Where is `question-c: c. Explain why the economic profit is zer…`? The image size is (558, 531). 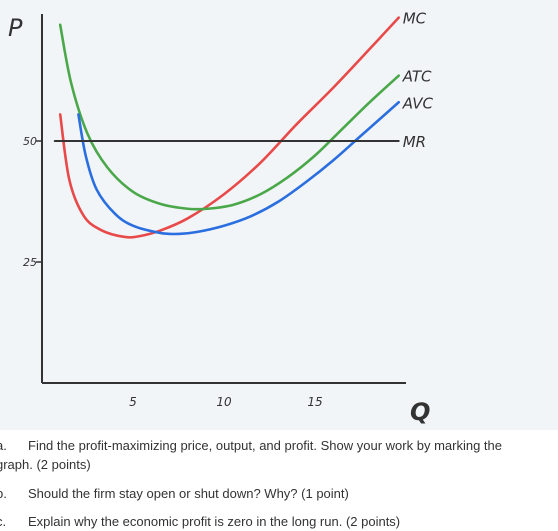 question-c: c. Explain why the economic profit is zer… is located at coordinates (200, 521).